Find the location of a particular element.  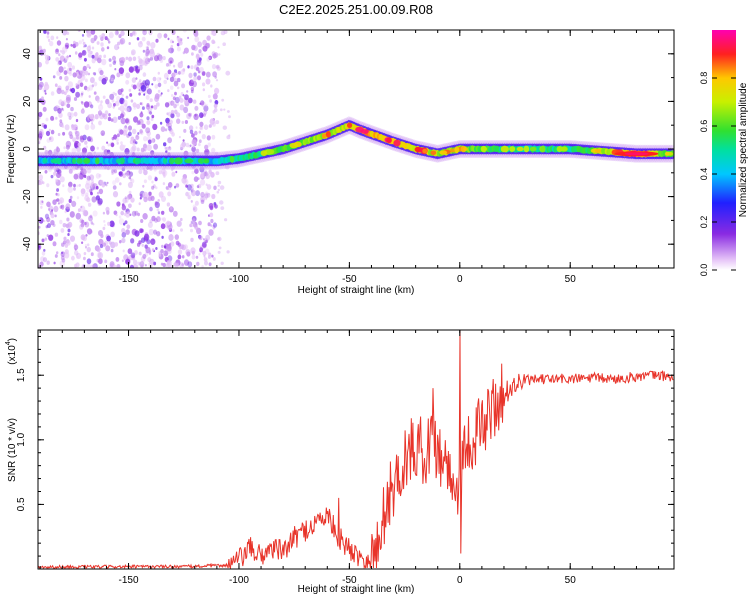

colorbar-ticks: 0.0 0.2 0.4 0.6 0.8 is located at coordinates (717, 174).